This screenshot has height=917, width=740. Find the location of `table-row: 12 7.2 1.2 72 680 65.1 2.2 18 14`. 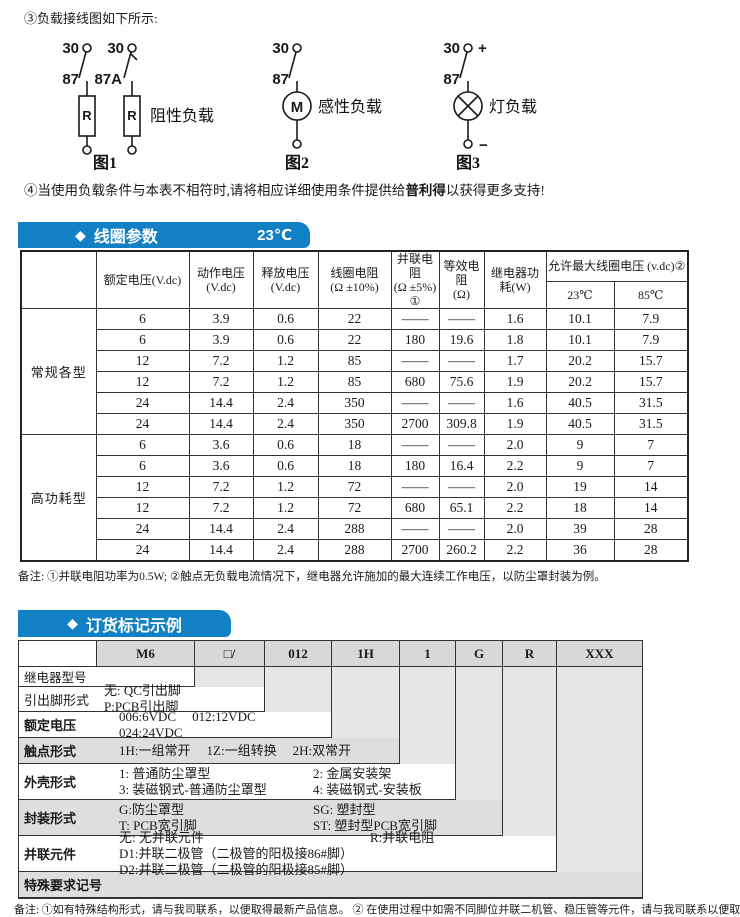

table-row: 12 7.2 1.2 72 680 65.1 2.2 18 14 is located at coordinates (355, 508).